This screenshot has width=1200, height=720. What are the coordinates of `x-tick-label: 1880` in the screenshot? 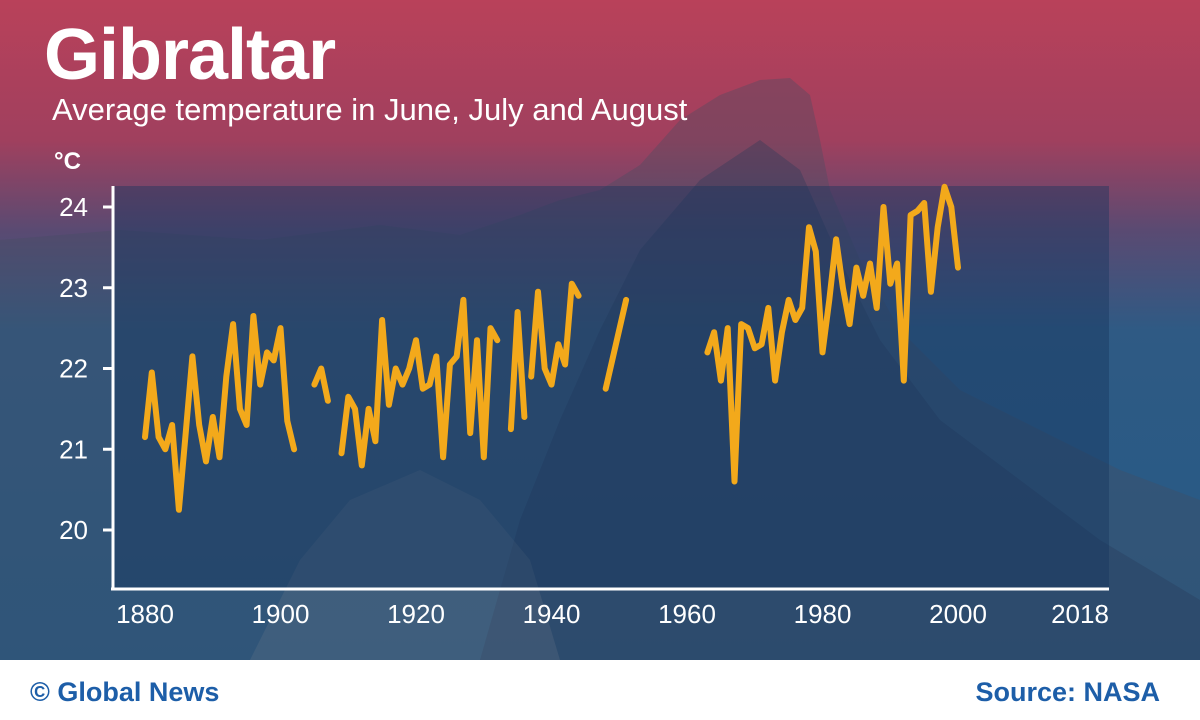 It's located at (145, 614).